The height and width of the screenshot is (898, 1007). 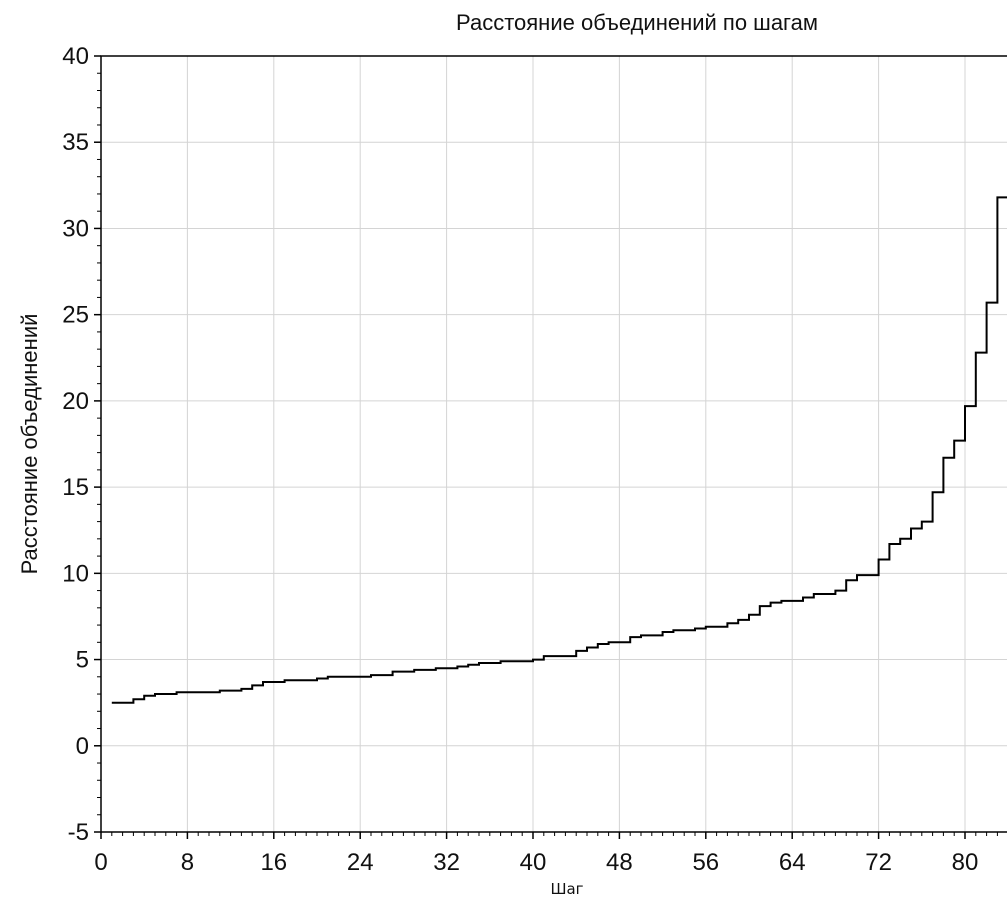 I want to click on x-tick-label: 40, so click(x=533, y=862).